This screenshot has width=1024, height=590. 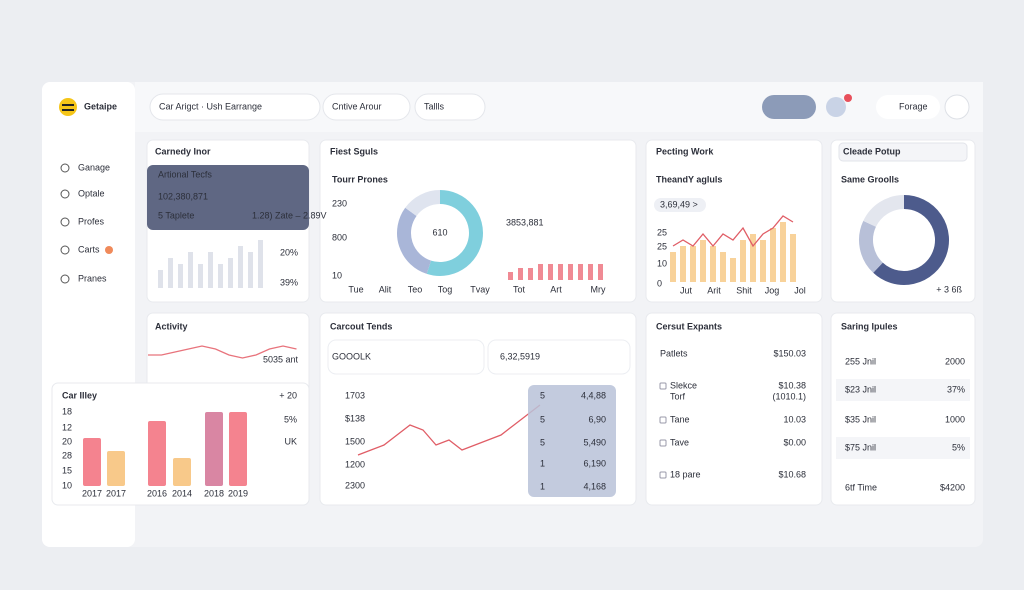 What do you see at coordinates (289, 282) in the screenshot?
I see `note: 39%` at bounding box center [289, 282].